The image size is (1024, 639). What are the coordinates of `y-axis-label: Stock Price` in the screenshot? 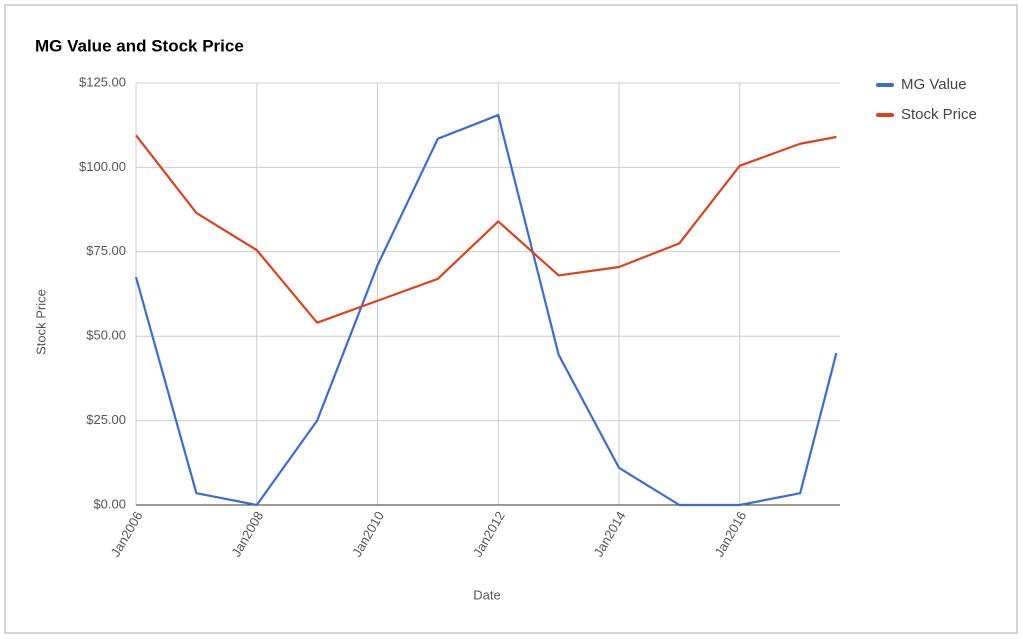 It's located at (40, 322).